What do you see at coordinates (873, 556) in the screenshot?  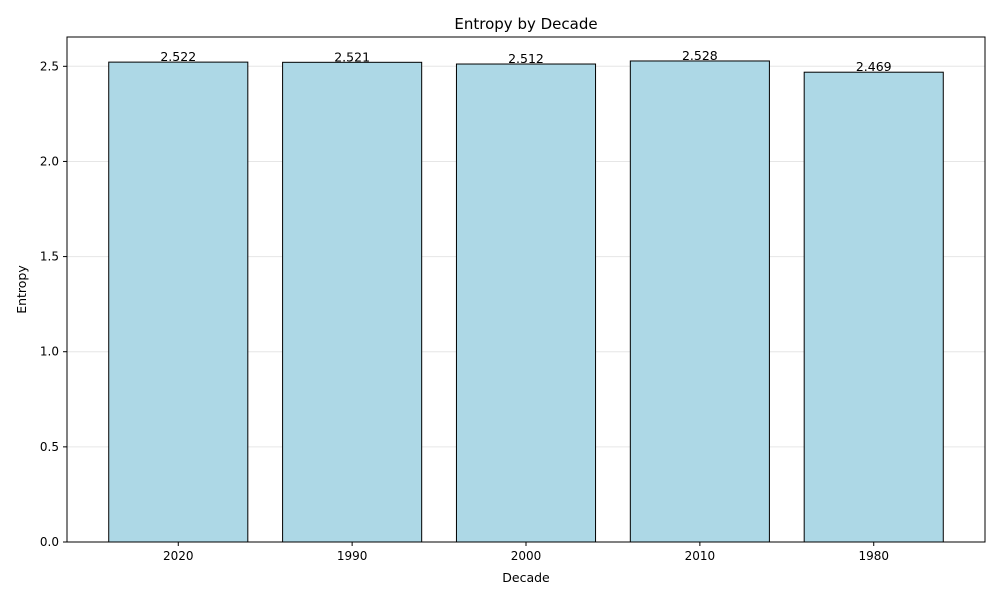 I see `x-tick-label: 1980` at bounding box center [873, 556].